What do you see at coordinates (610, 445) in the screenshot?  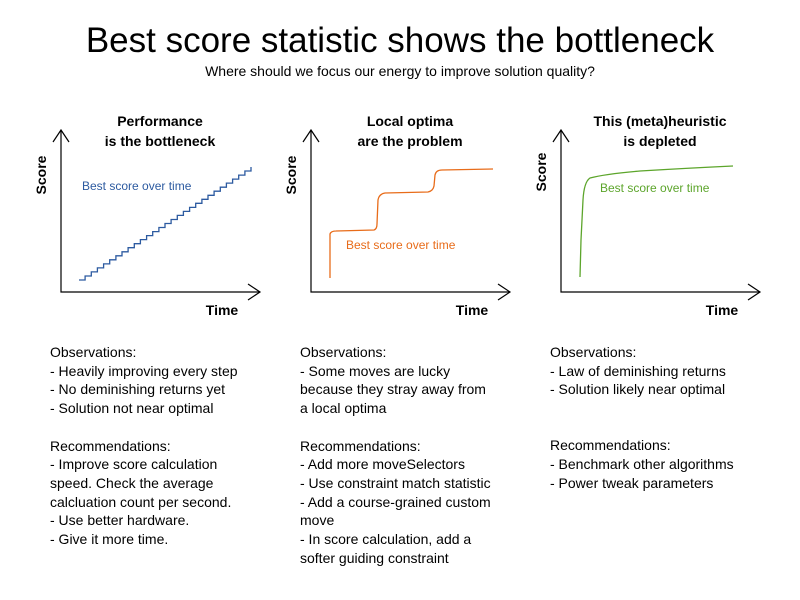 I see `panel-3-recommendations-heading: Recommendations:` at bounding box center [610, 445].